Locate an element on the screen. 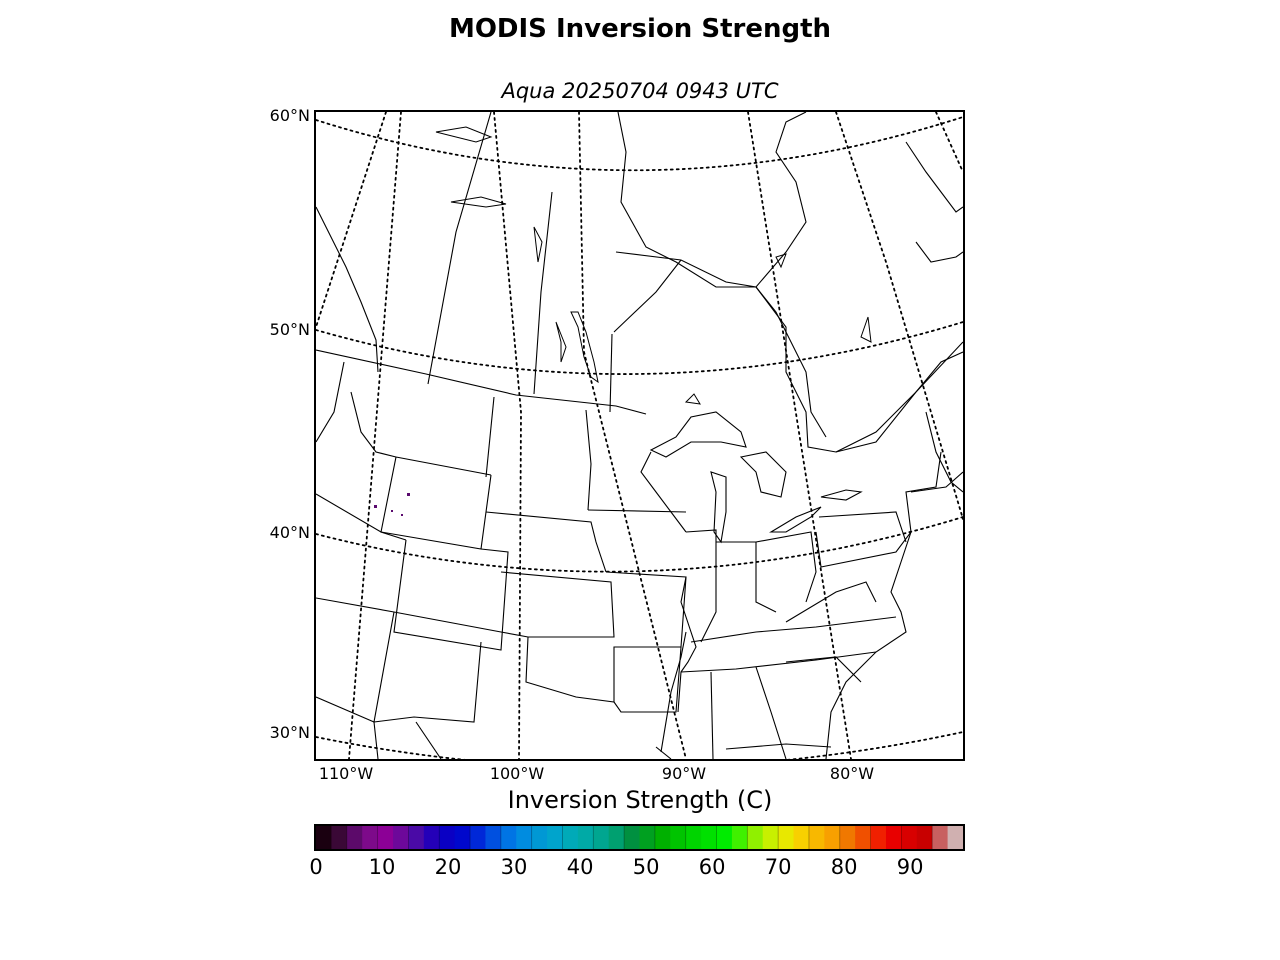  james-bay-coast is located at coordinates (791, 362).